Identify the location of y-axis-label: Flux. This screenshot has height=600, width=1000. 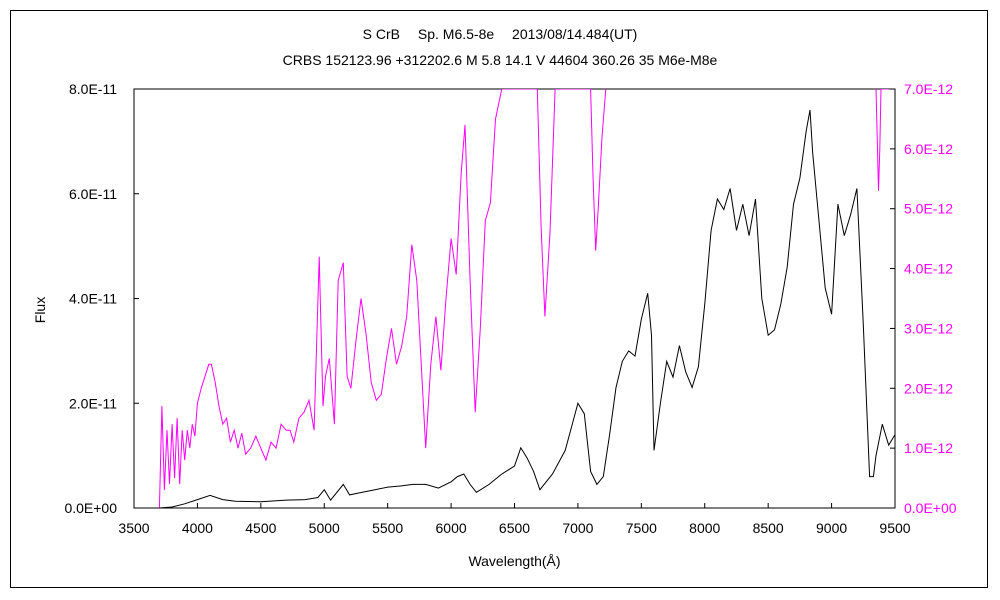
(40, 310).